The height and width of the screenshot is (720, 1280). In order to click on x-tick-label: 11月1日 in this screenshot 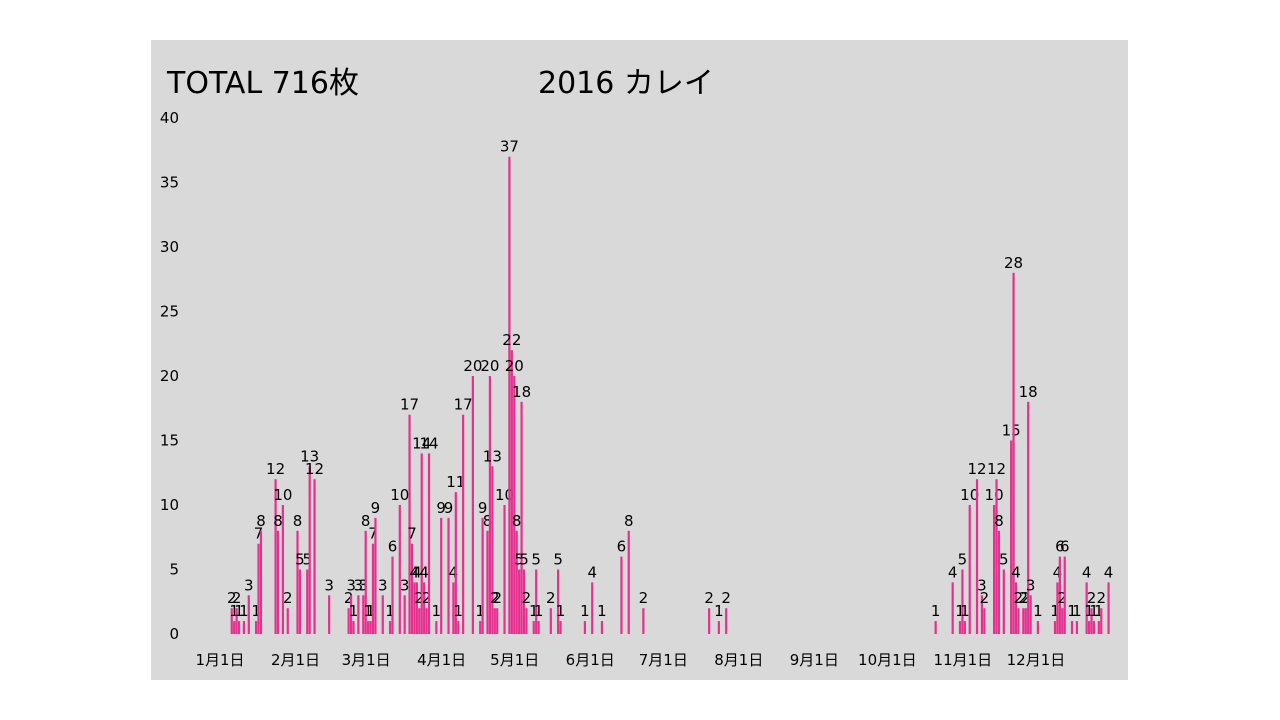, I will do `click(963, 660)`.